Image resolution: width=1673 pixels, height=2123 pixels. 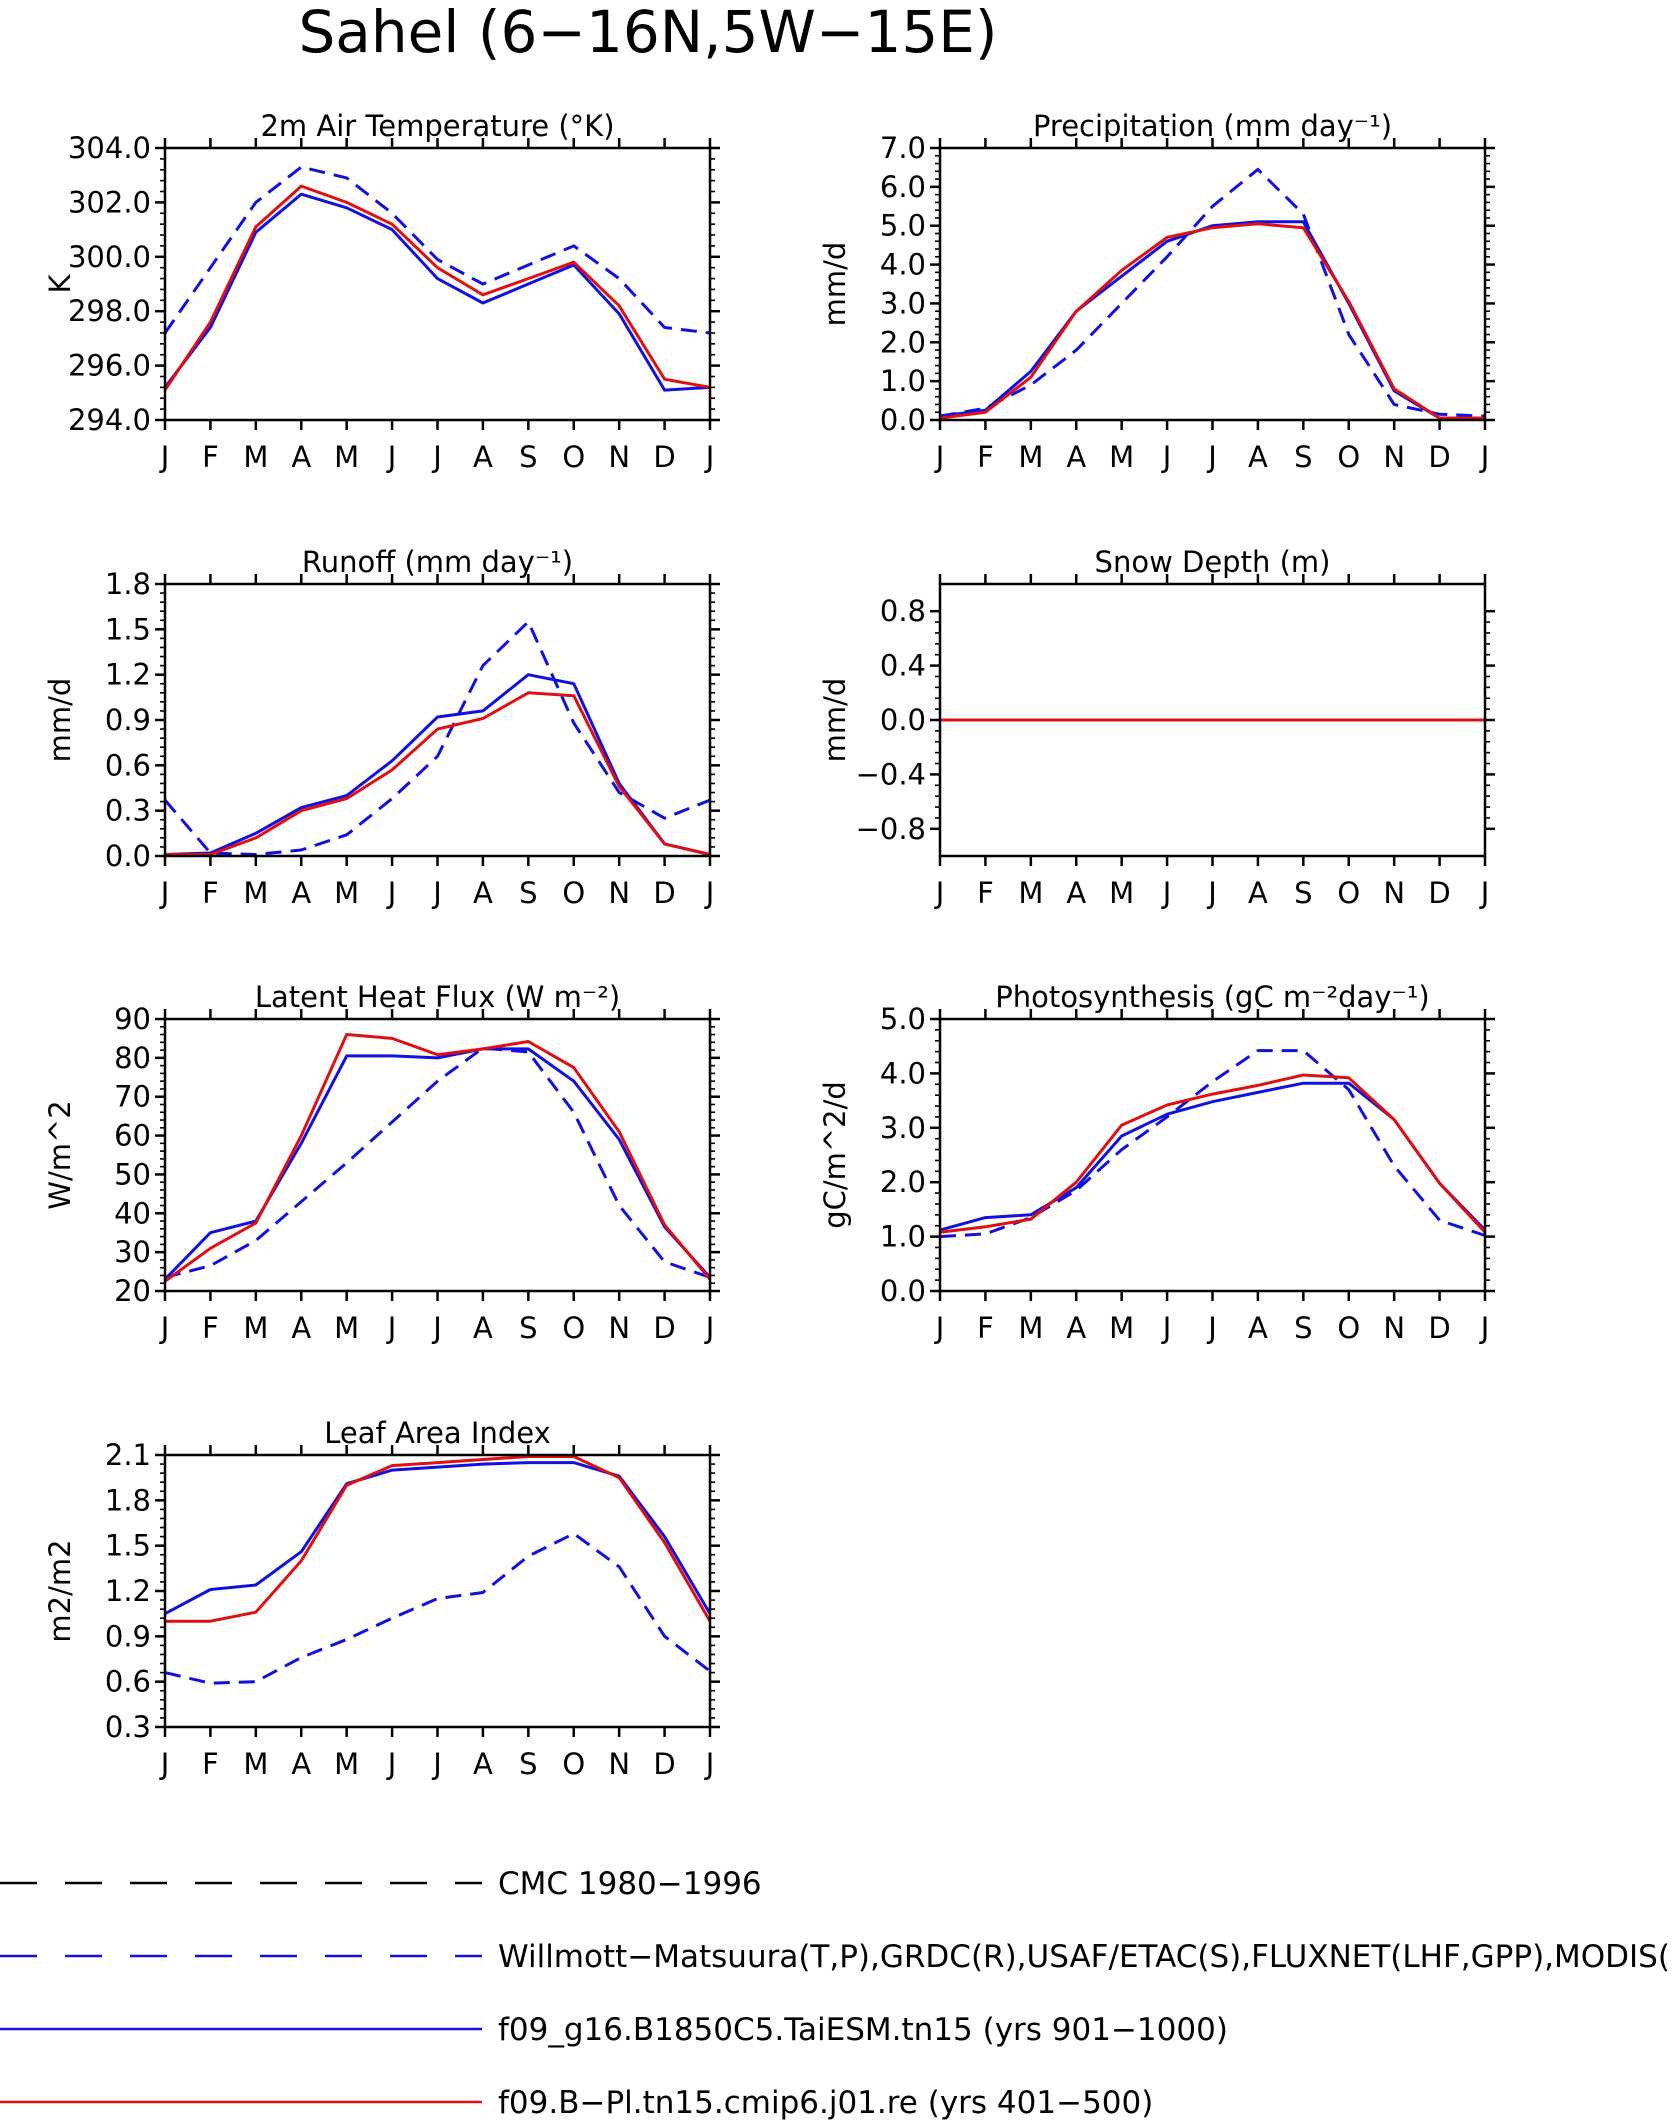 What do you see at coordinates (903, 148) in the screenshot?
I see `y-tick-label: 7.0` at bounding box center [903, 148].